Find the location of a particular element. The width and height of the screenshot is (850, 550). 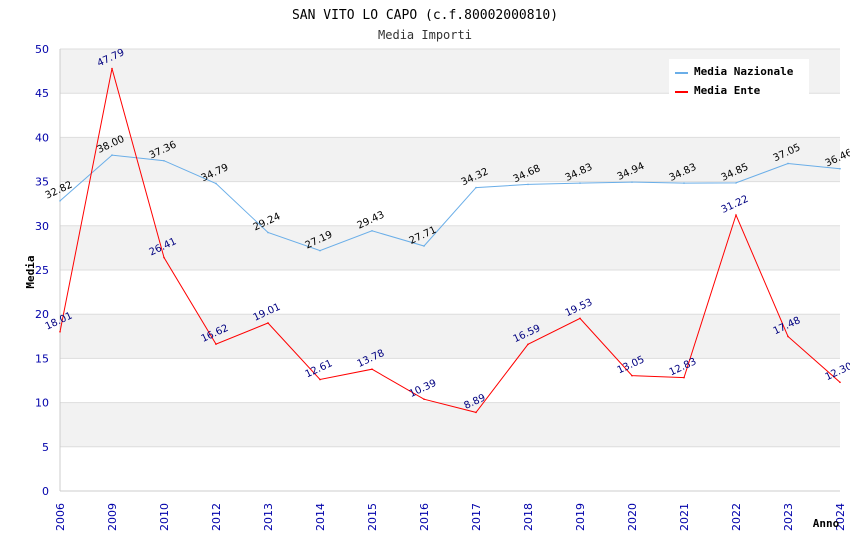

y-tick-label: 20 is located at coordinates (42, 314).